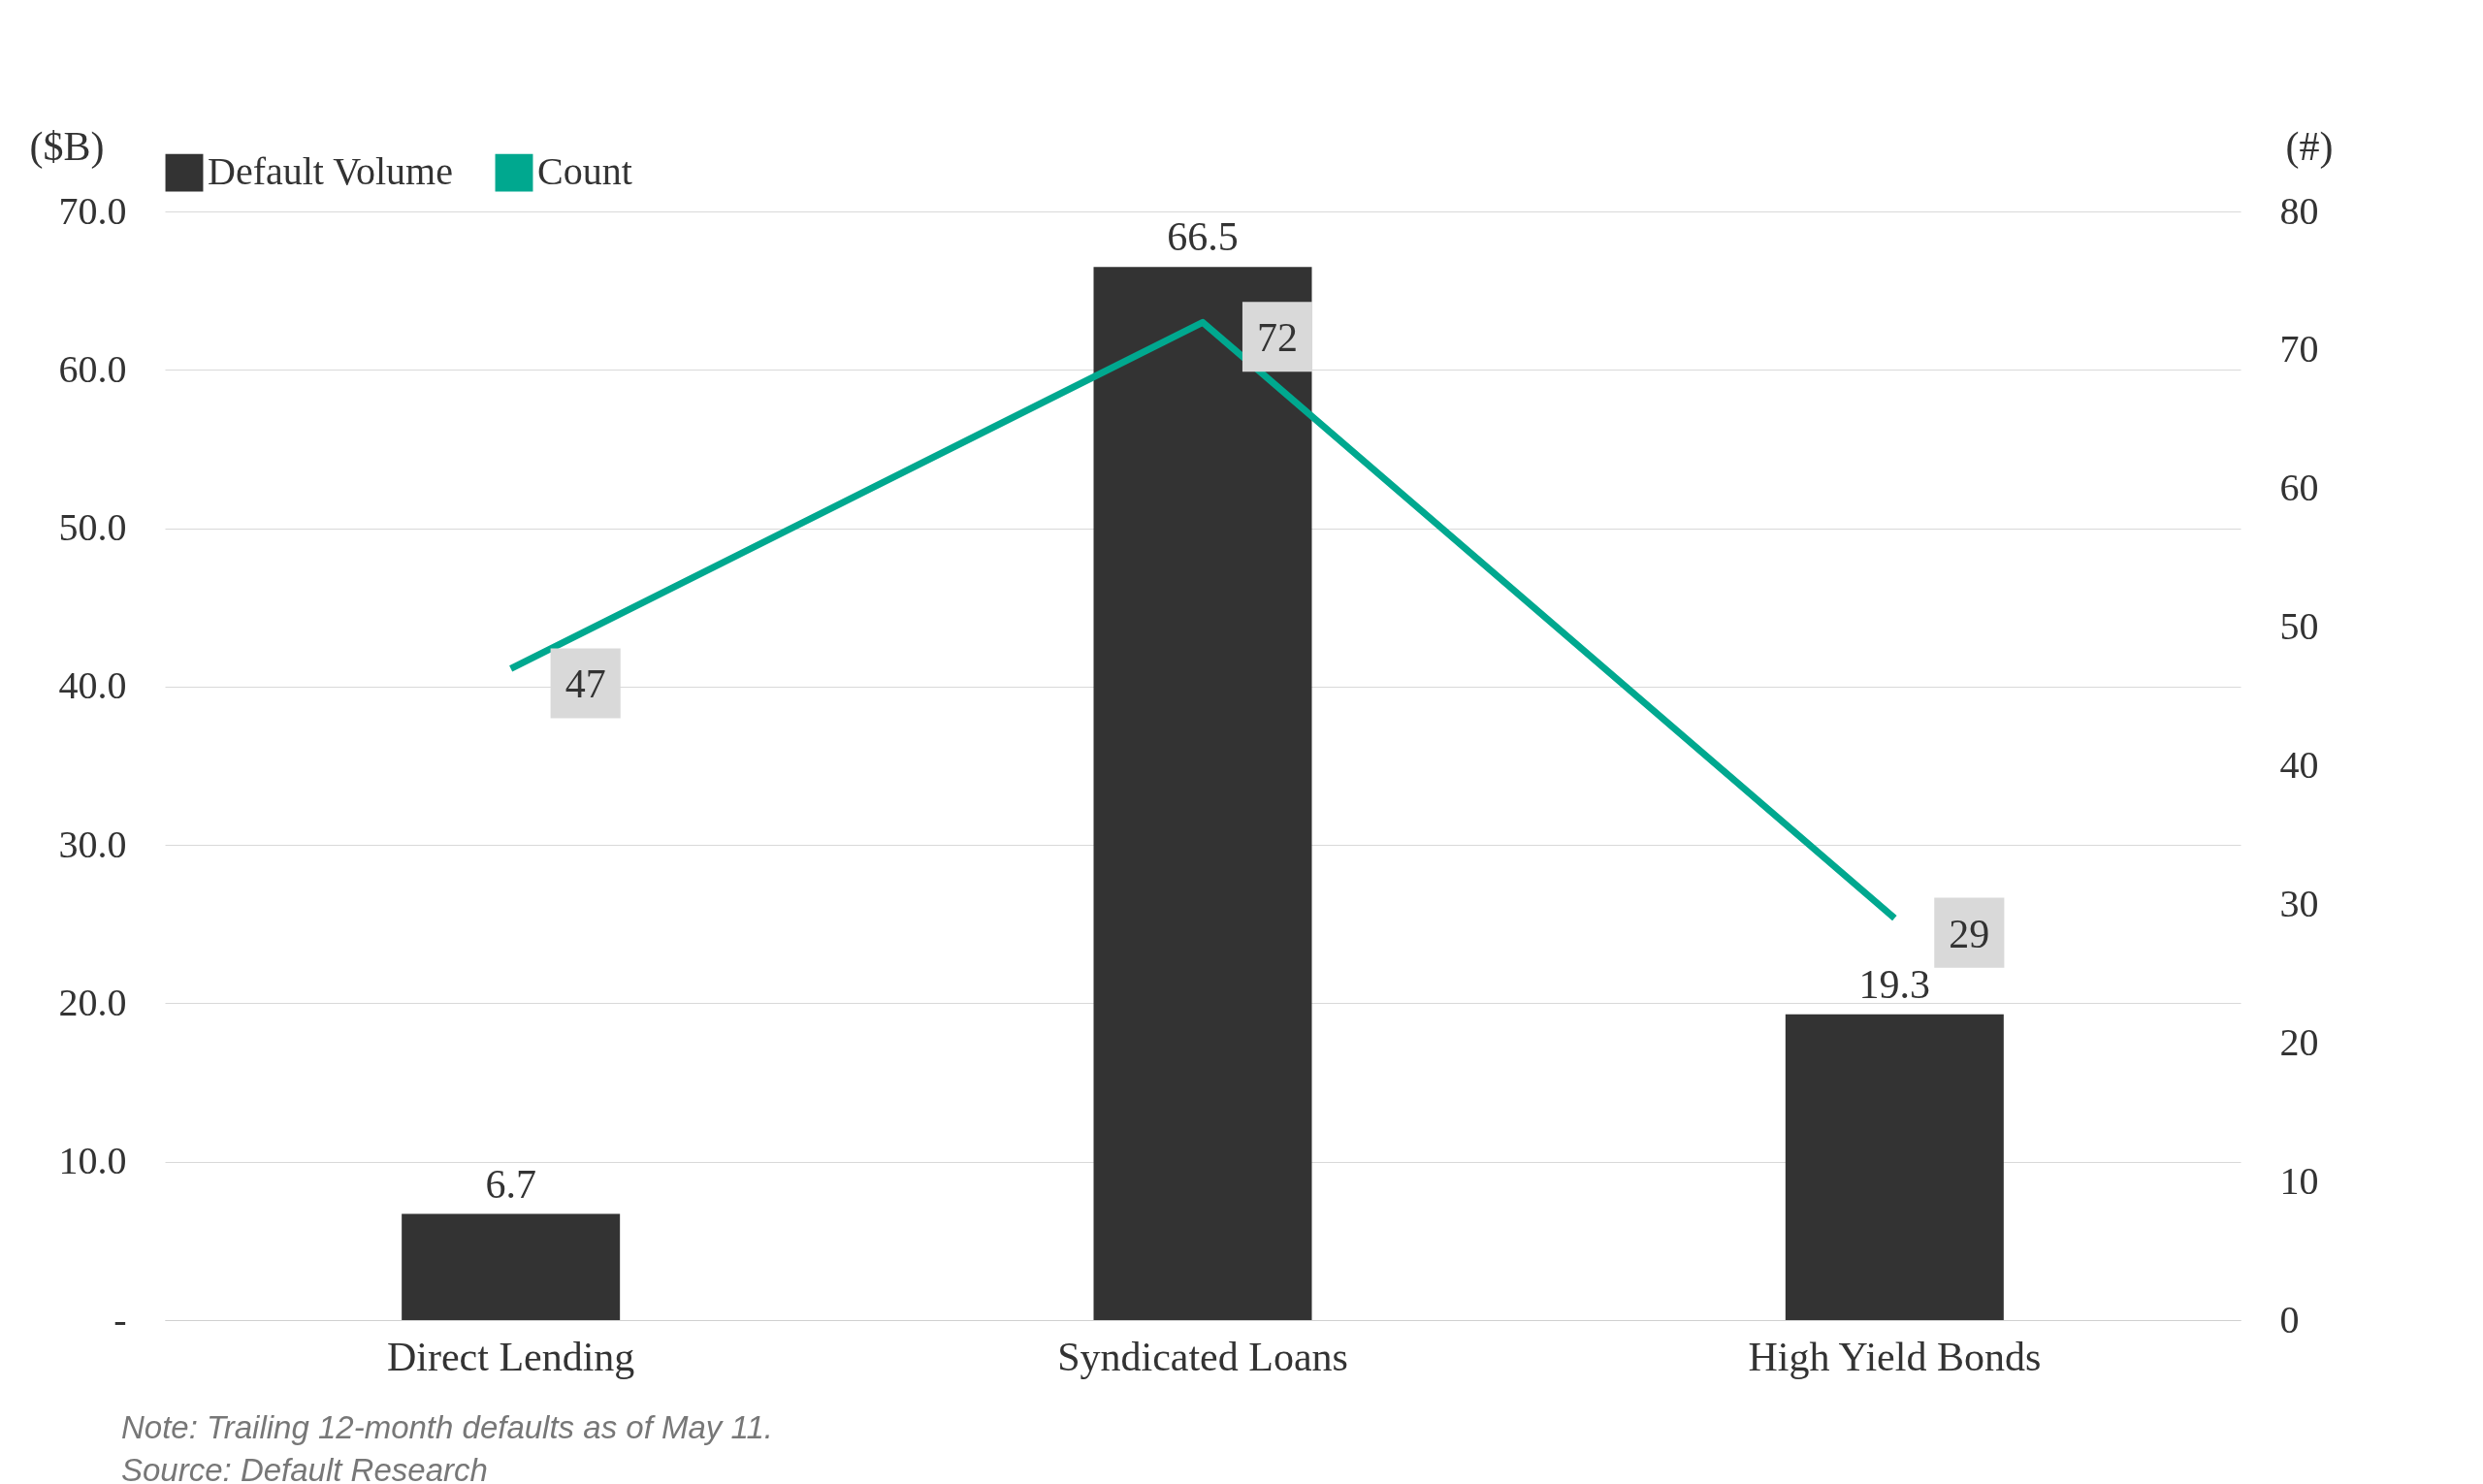 The image size is (2483, 1484). I want to click on y-tick-label: -, so click(120, 1319).